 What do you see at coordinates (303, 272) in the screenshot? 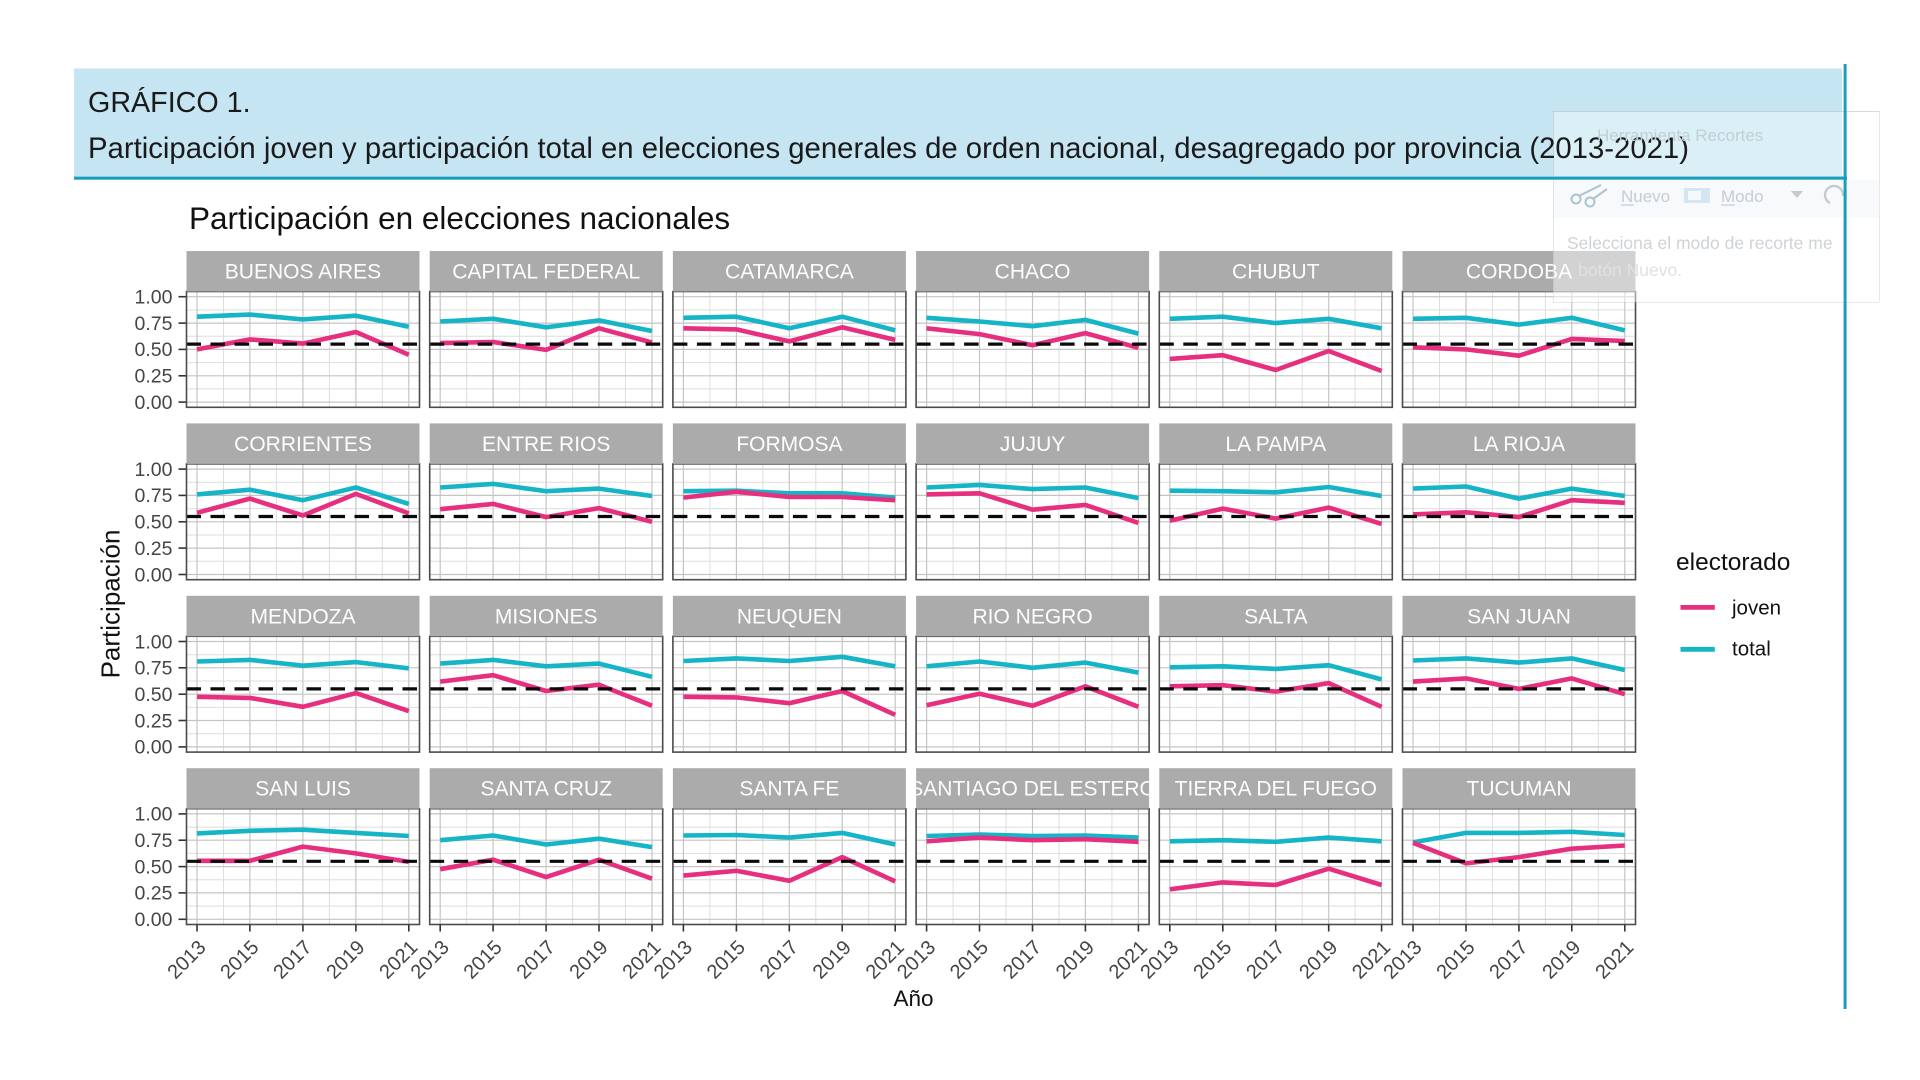
I see `svg-text: BUENOS AIRES` at bounding box center [303, 272].